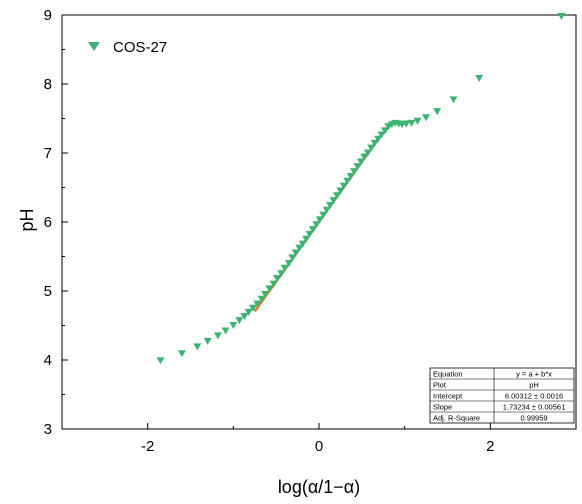  Describe the element at coordinates (448, 374) in the screenshot. I see `fit-table-key: Equation` at that location.